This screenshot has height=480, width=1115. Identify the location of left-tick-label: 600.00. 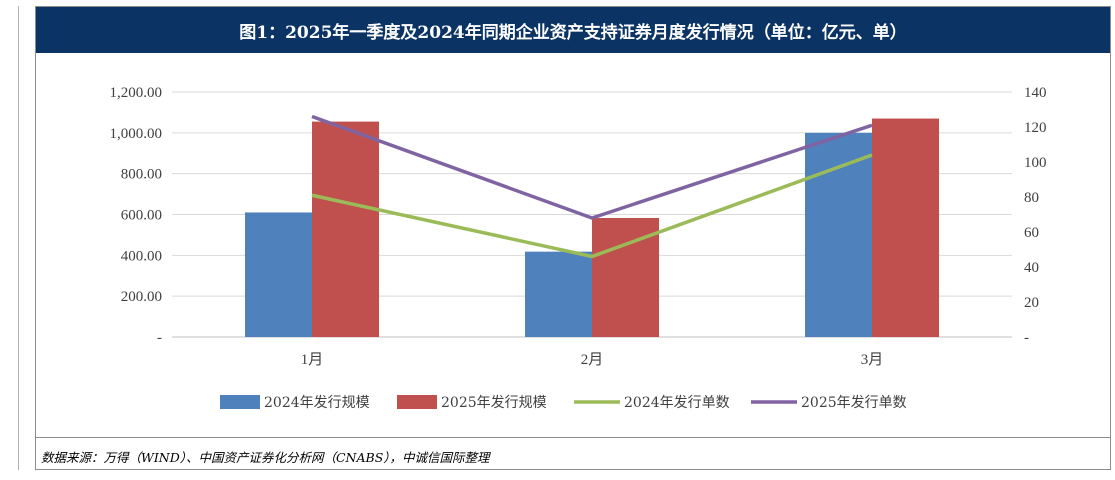
(141, 216).